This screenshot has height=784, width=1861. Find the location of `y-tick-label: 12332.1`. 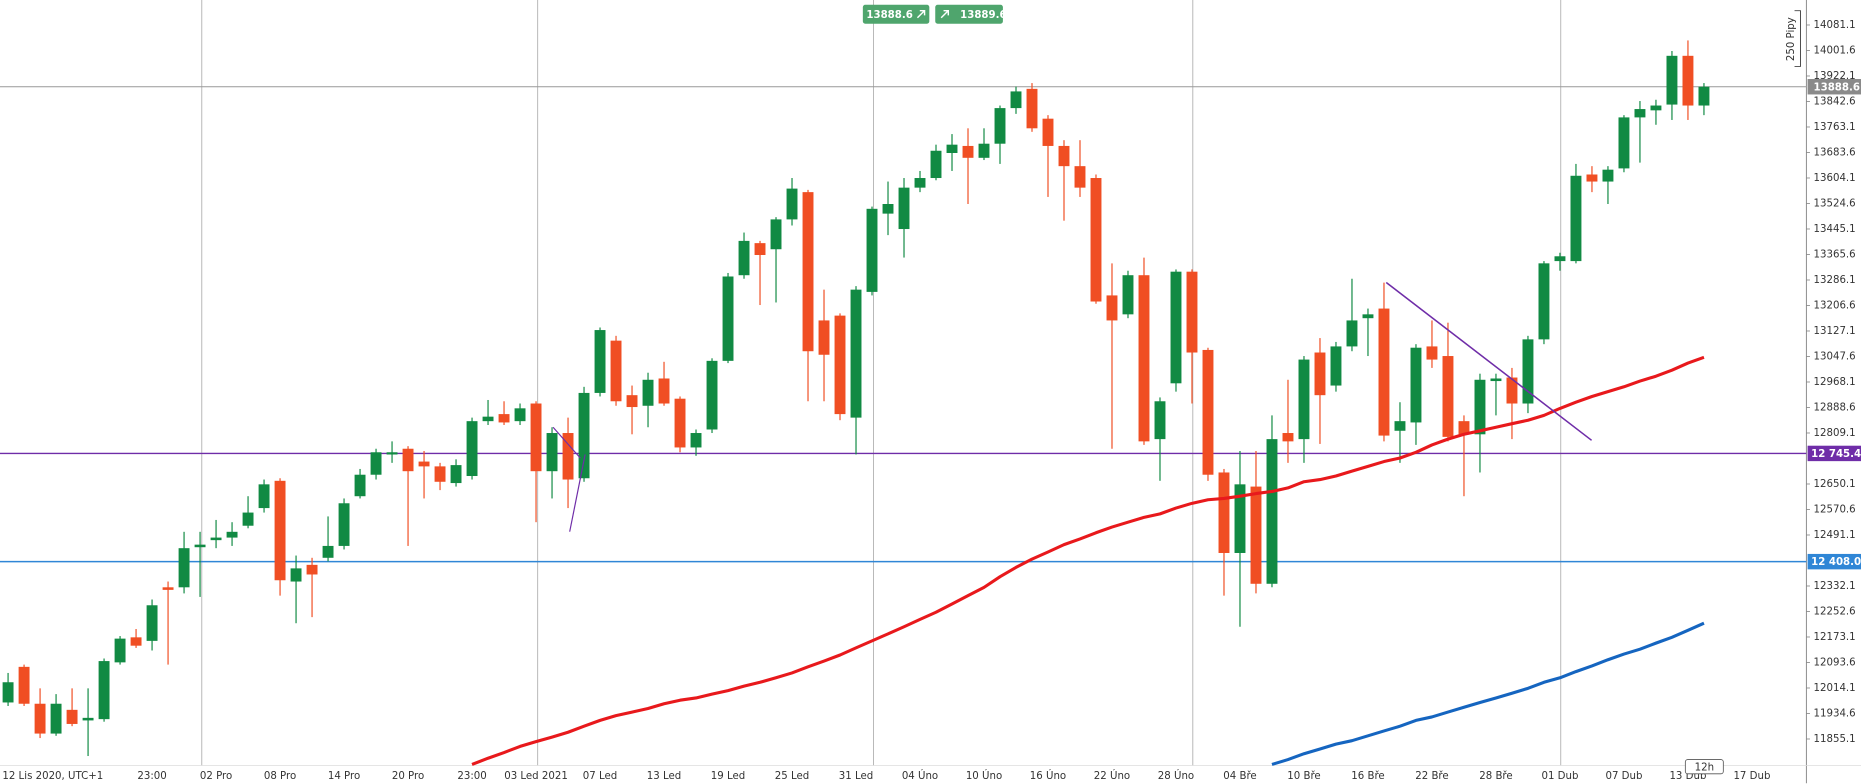

y-tick-label: 12332.1 is located at coordinates (1835, 586).